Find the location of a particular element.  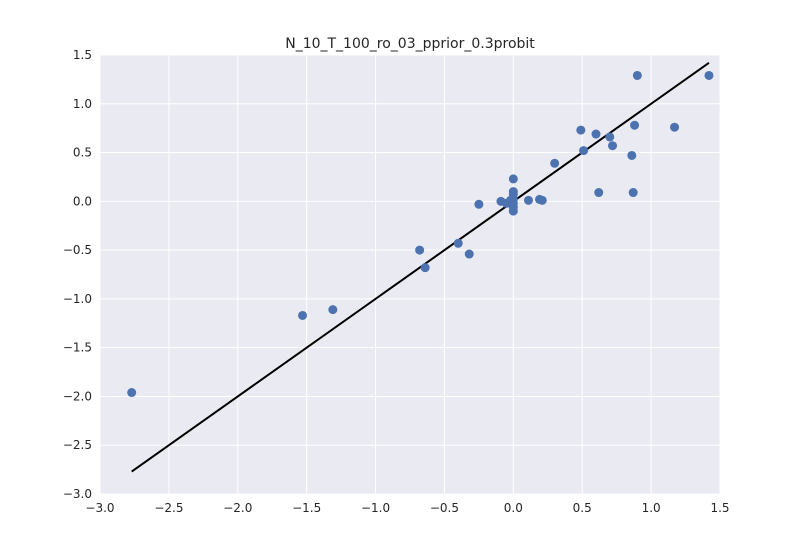

y-tick-label: 0.0 is located at coordinates (82, 201).